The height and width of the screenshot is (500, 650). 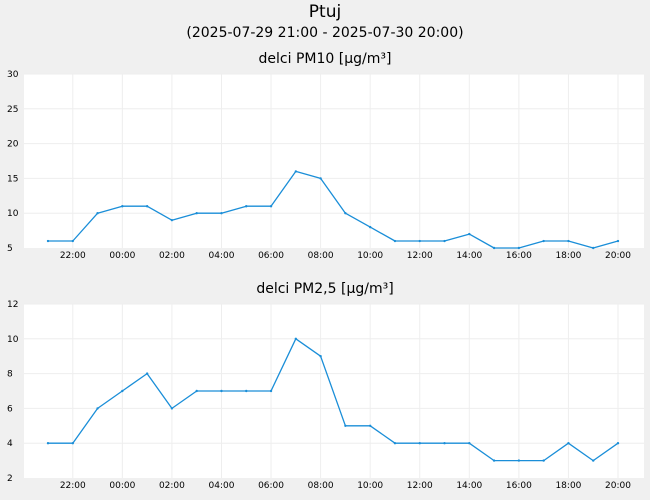 What do you see at coordinates (568, 256) in the screenshot?
I see `pm10-x-tick-label: 18:00` at bounding box center [568, 256].